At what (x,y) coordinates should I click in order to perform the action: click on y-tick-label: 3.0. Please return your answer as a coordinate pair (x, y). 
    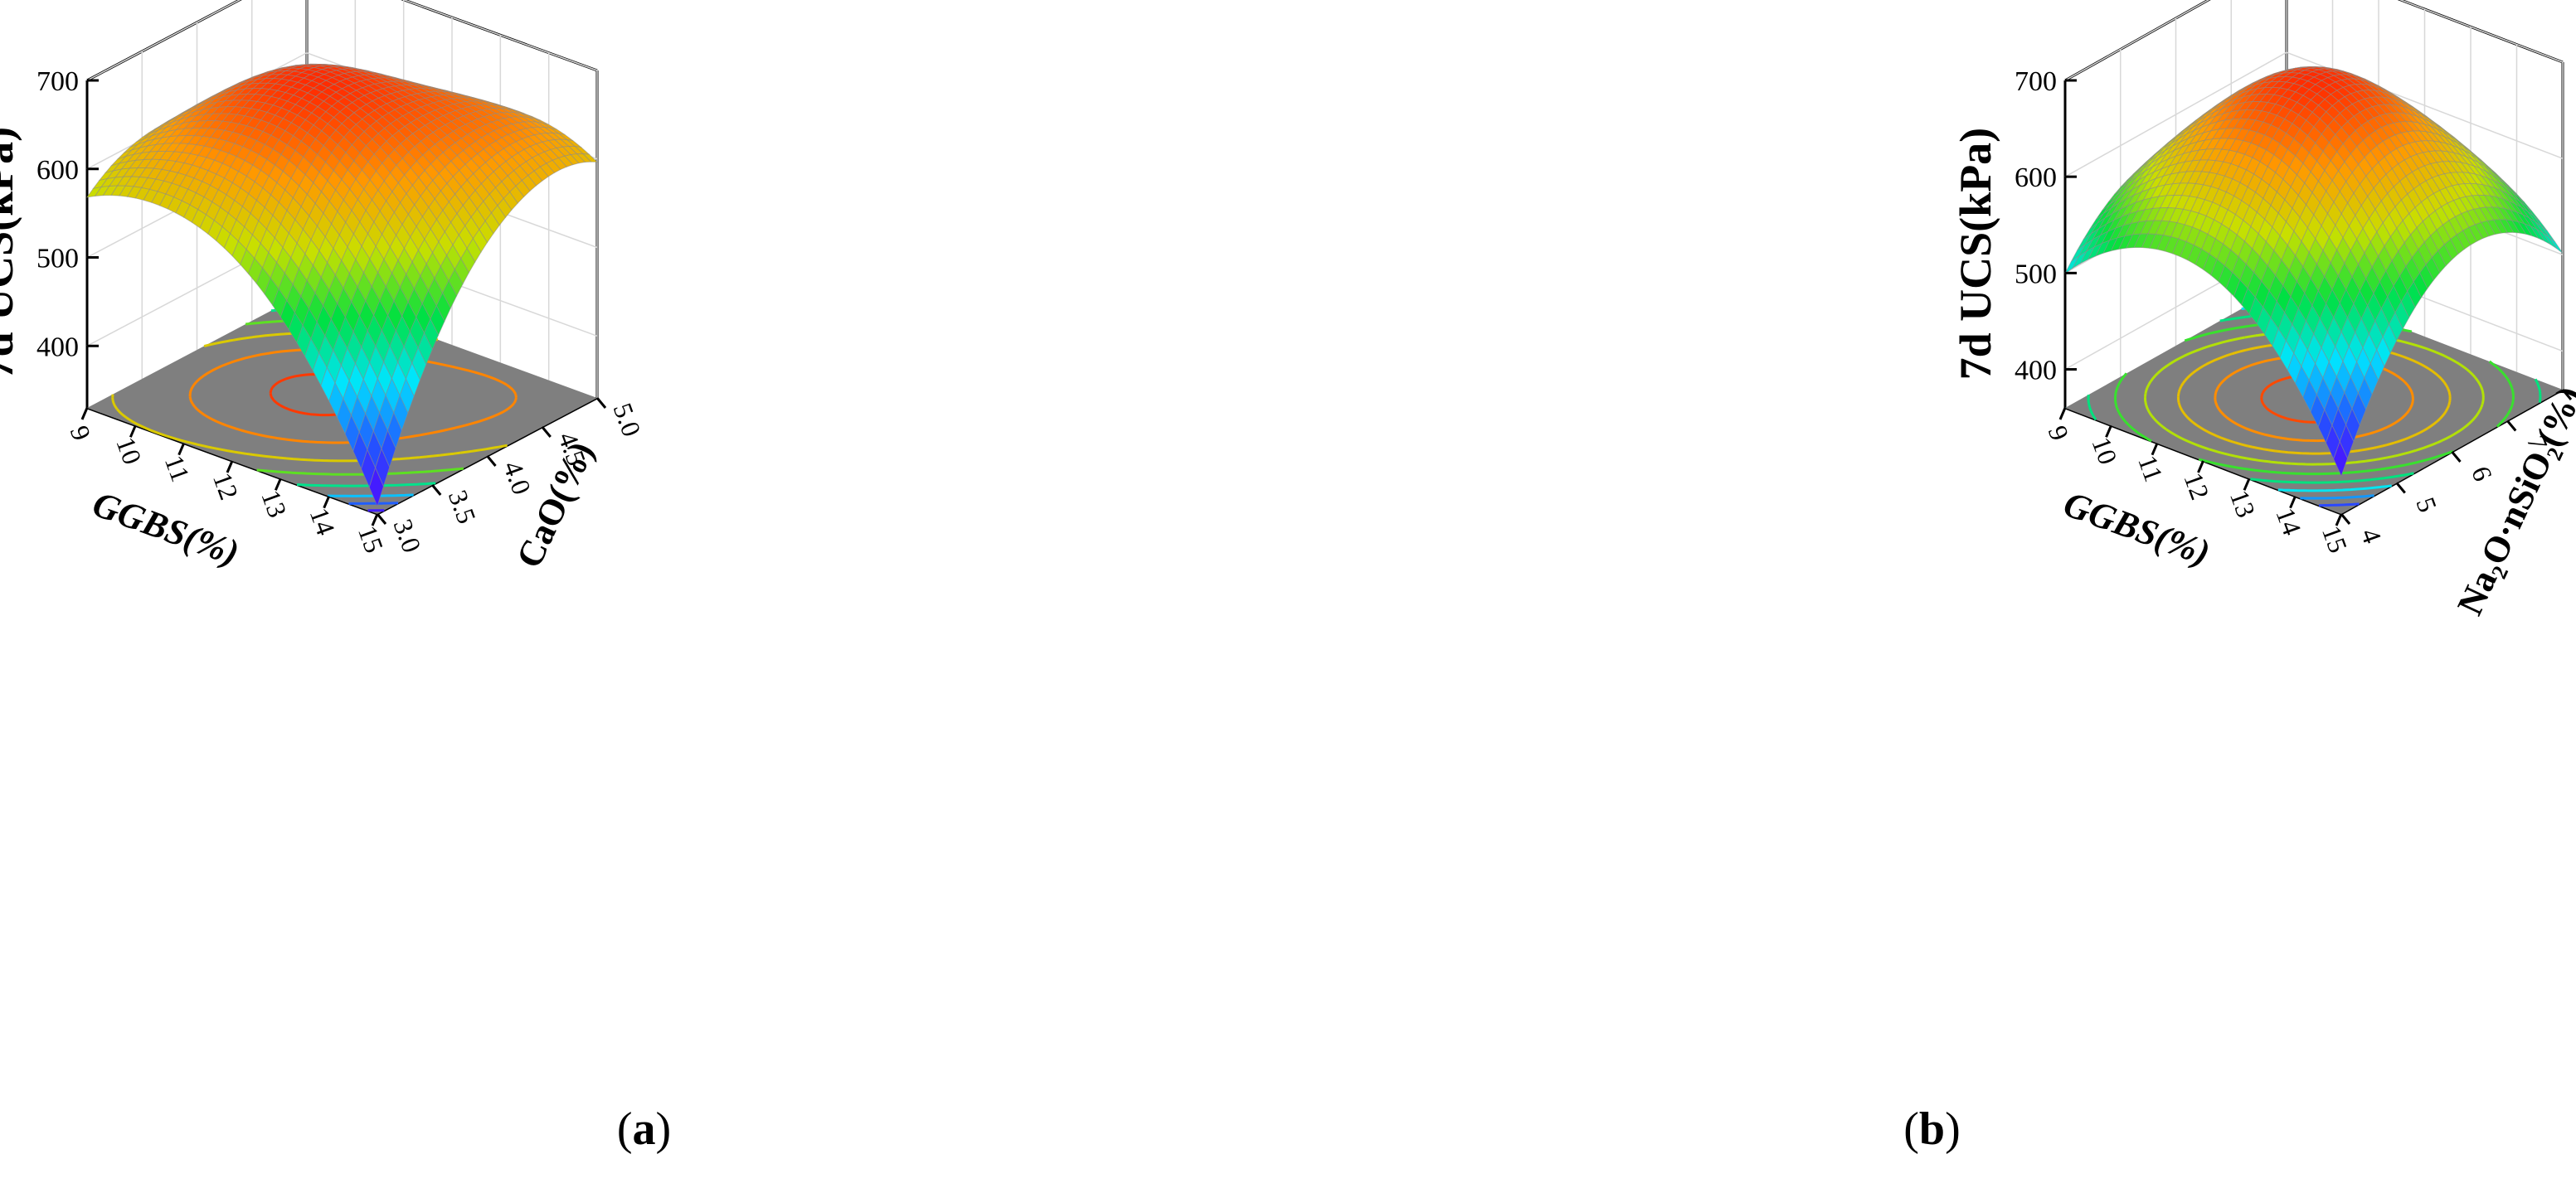
    Looking at the image, I should click on (408, 535).